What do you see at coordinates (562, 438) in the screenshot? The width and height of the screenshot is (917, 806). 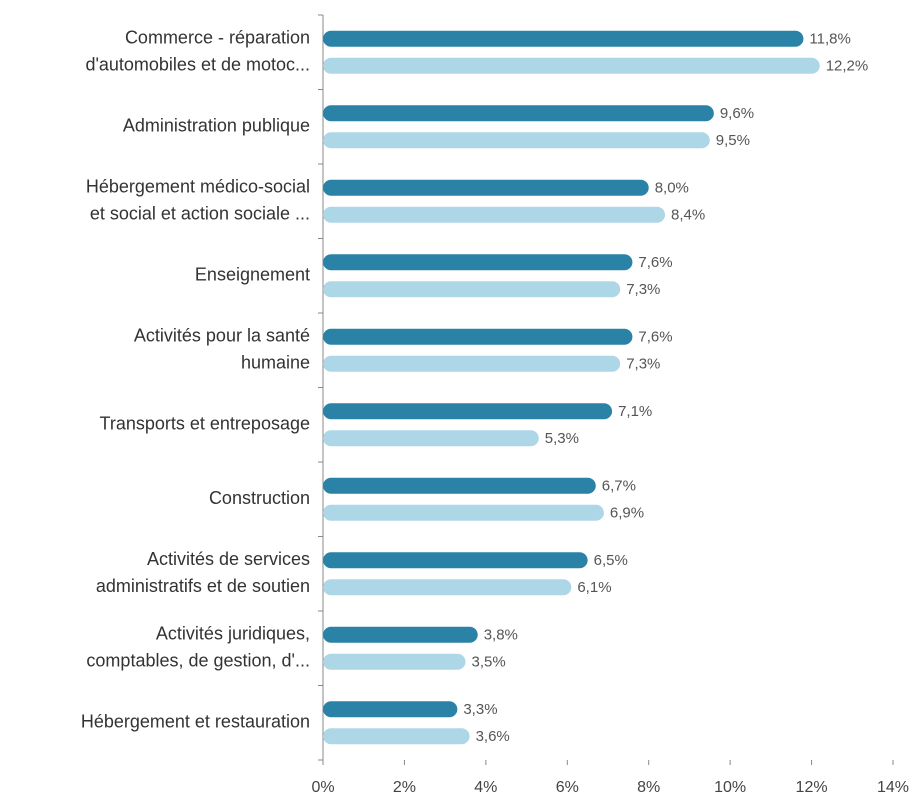 I see `value-label: 5,3%` at bounding box center [562, 438].